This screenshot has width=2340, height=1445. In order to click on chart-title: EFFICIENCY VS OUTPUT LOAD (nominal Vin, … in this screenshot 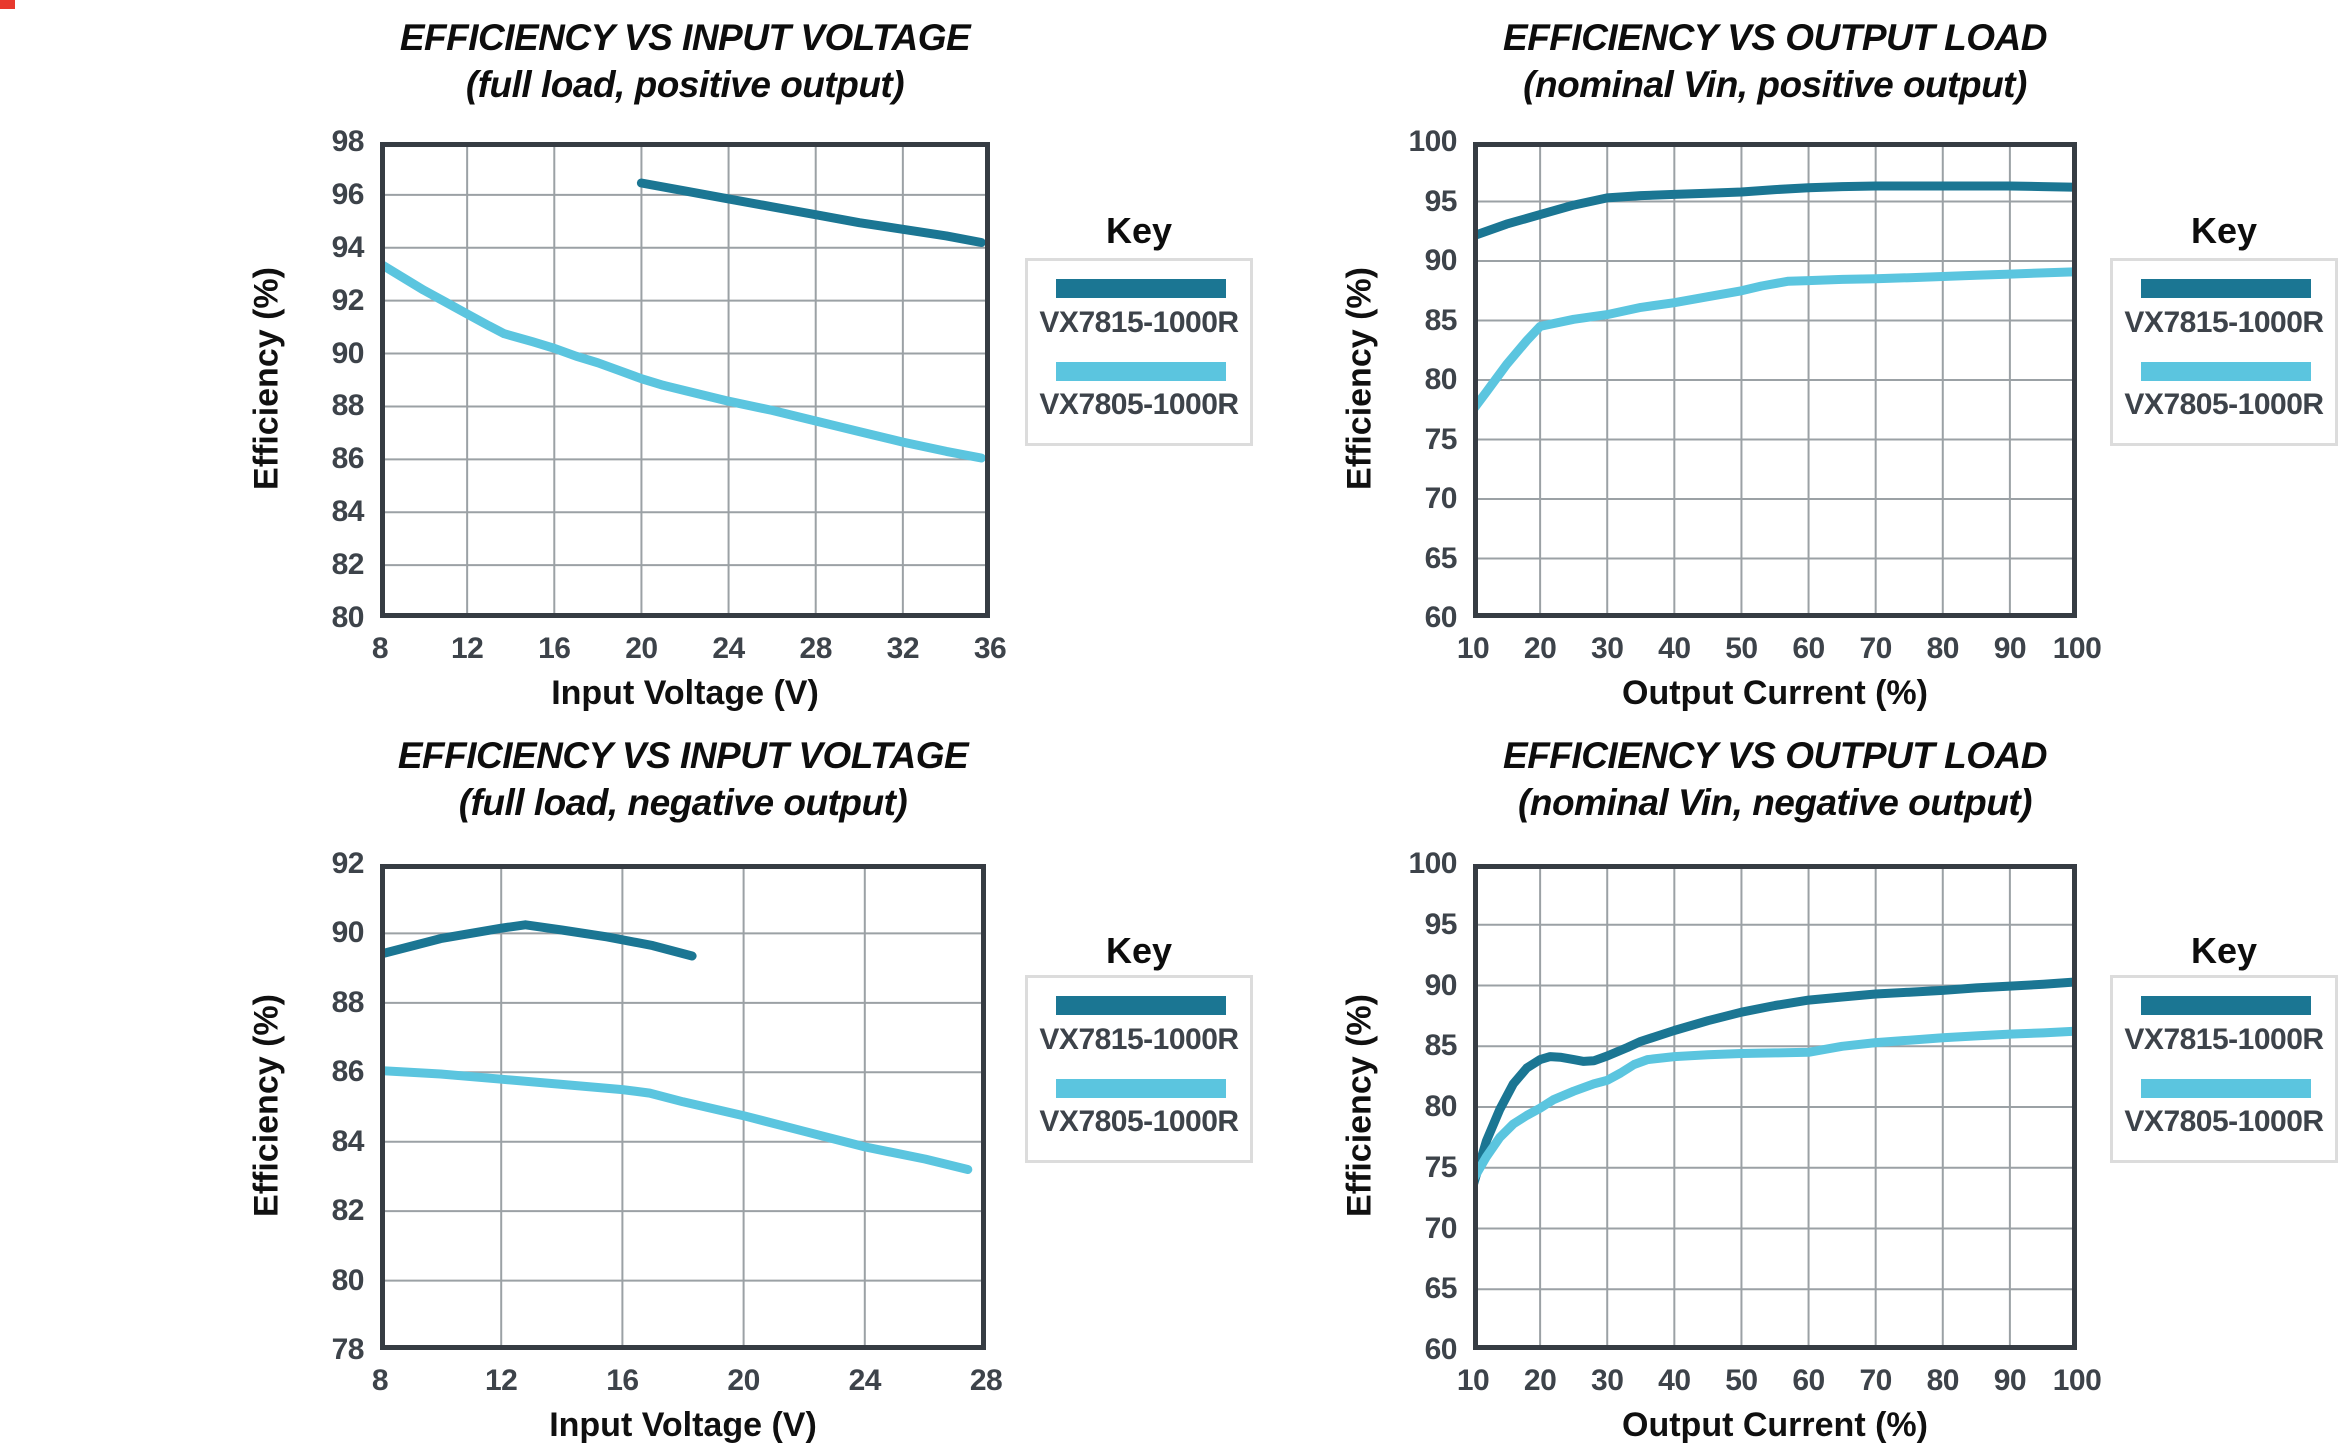, I will do `click(1775, 61)`.